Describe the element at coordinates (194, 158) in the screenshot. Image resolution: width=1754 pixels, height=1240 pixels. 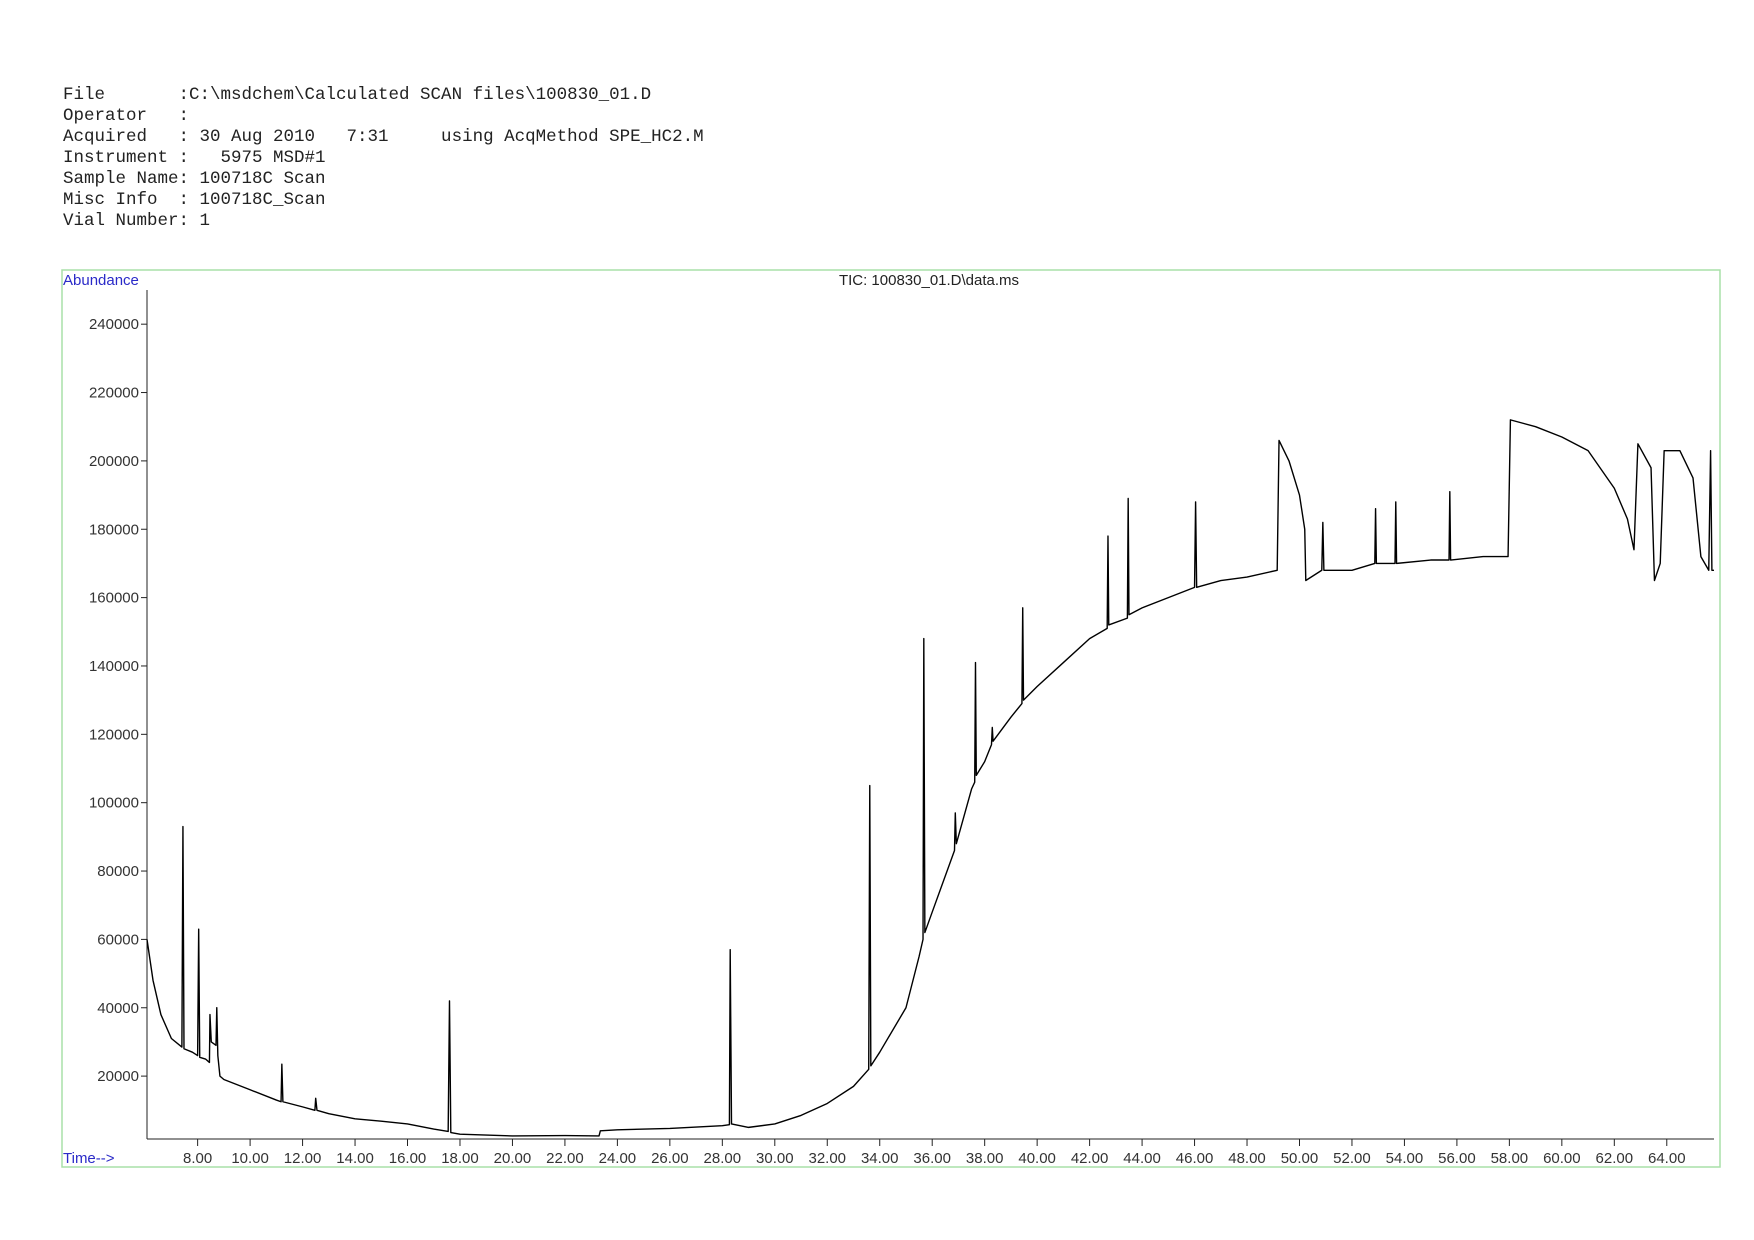
I see `header-line: Instrument : 5975 MSD#1` at that location.